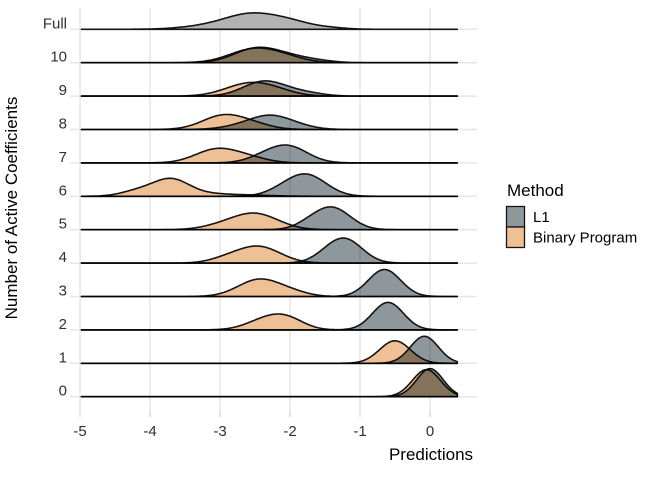 The image size is (672, 480). What do you see at coordinates (63, 190) in the screenshot?
I see `y-tick-label: 6` at bounding box center [63, 190].